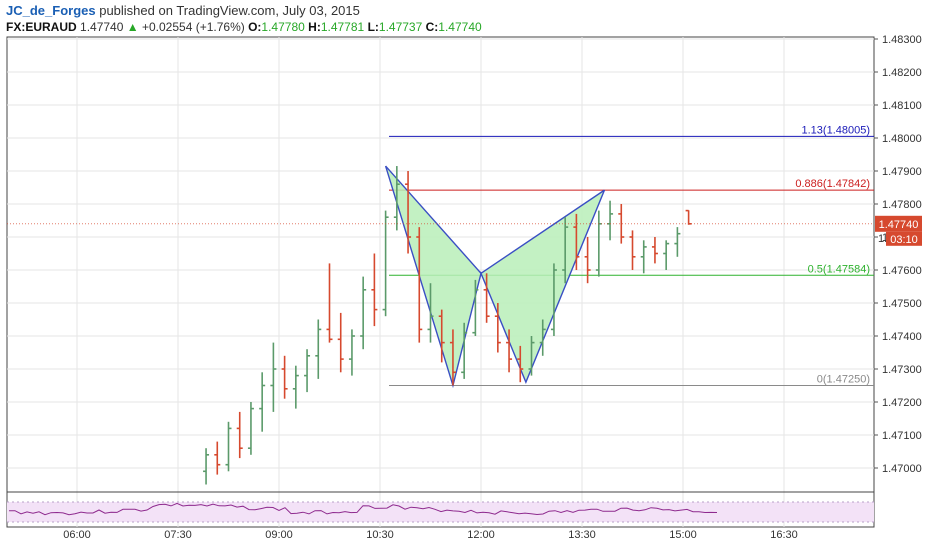  I want to click on low-key: L:, so click(373, 27).